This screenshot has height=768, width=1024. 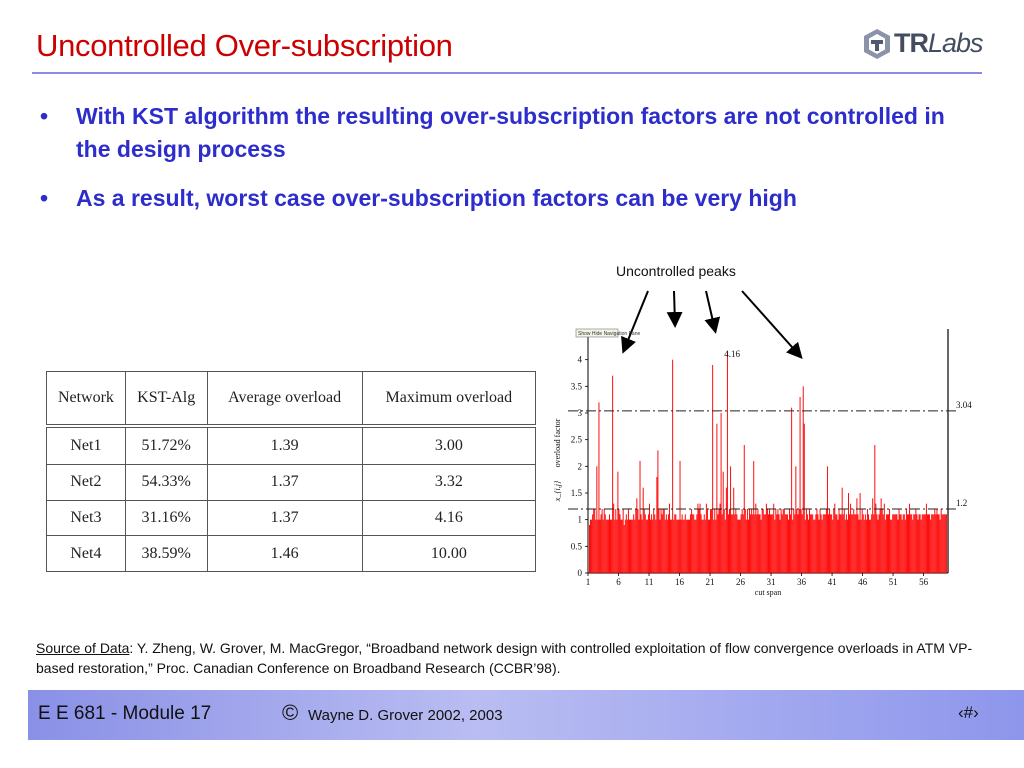 What do you see at coordinates (732, 354) in the screenshot?
I see `peak-value-label: 4.16` at bounding box center [732, 354].